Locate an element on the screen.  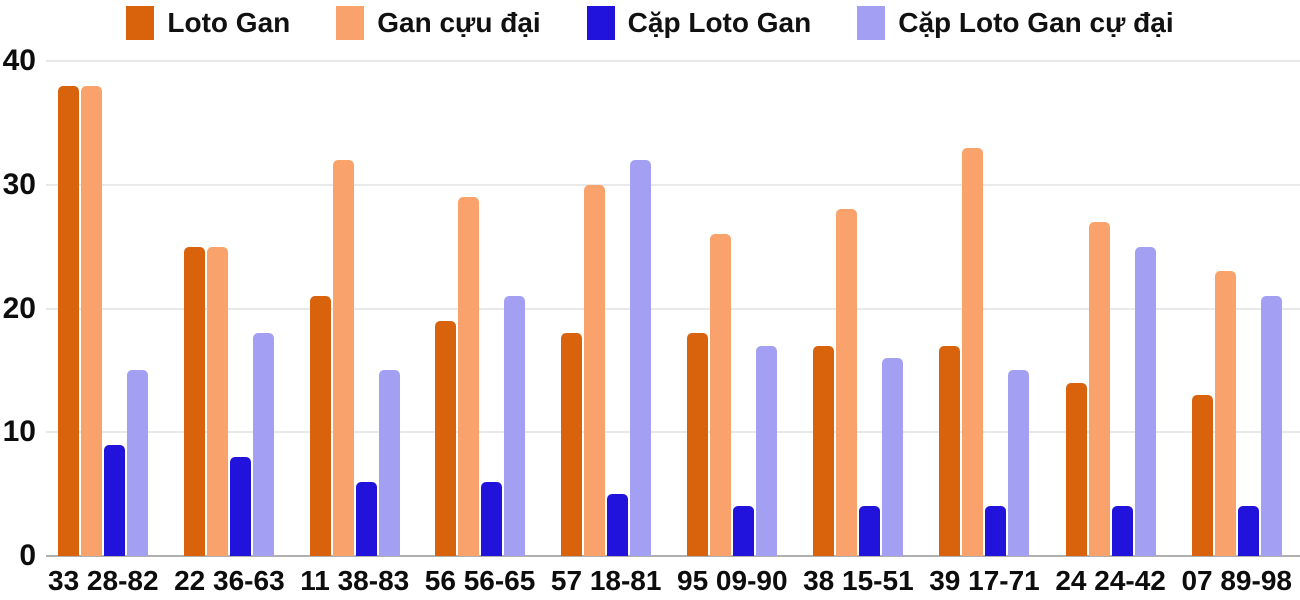
bar-group-39-17-71: 39 17-71 is located at coordinates (984, 328).